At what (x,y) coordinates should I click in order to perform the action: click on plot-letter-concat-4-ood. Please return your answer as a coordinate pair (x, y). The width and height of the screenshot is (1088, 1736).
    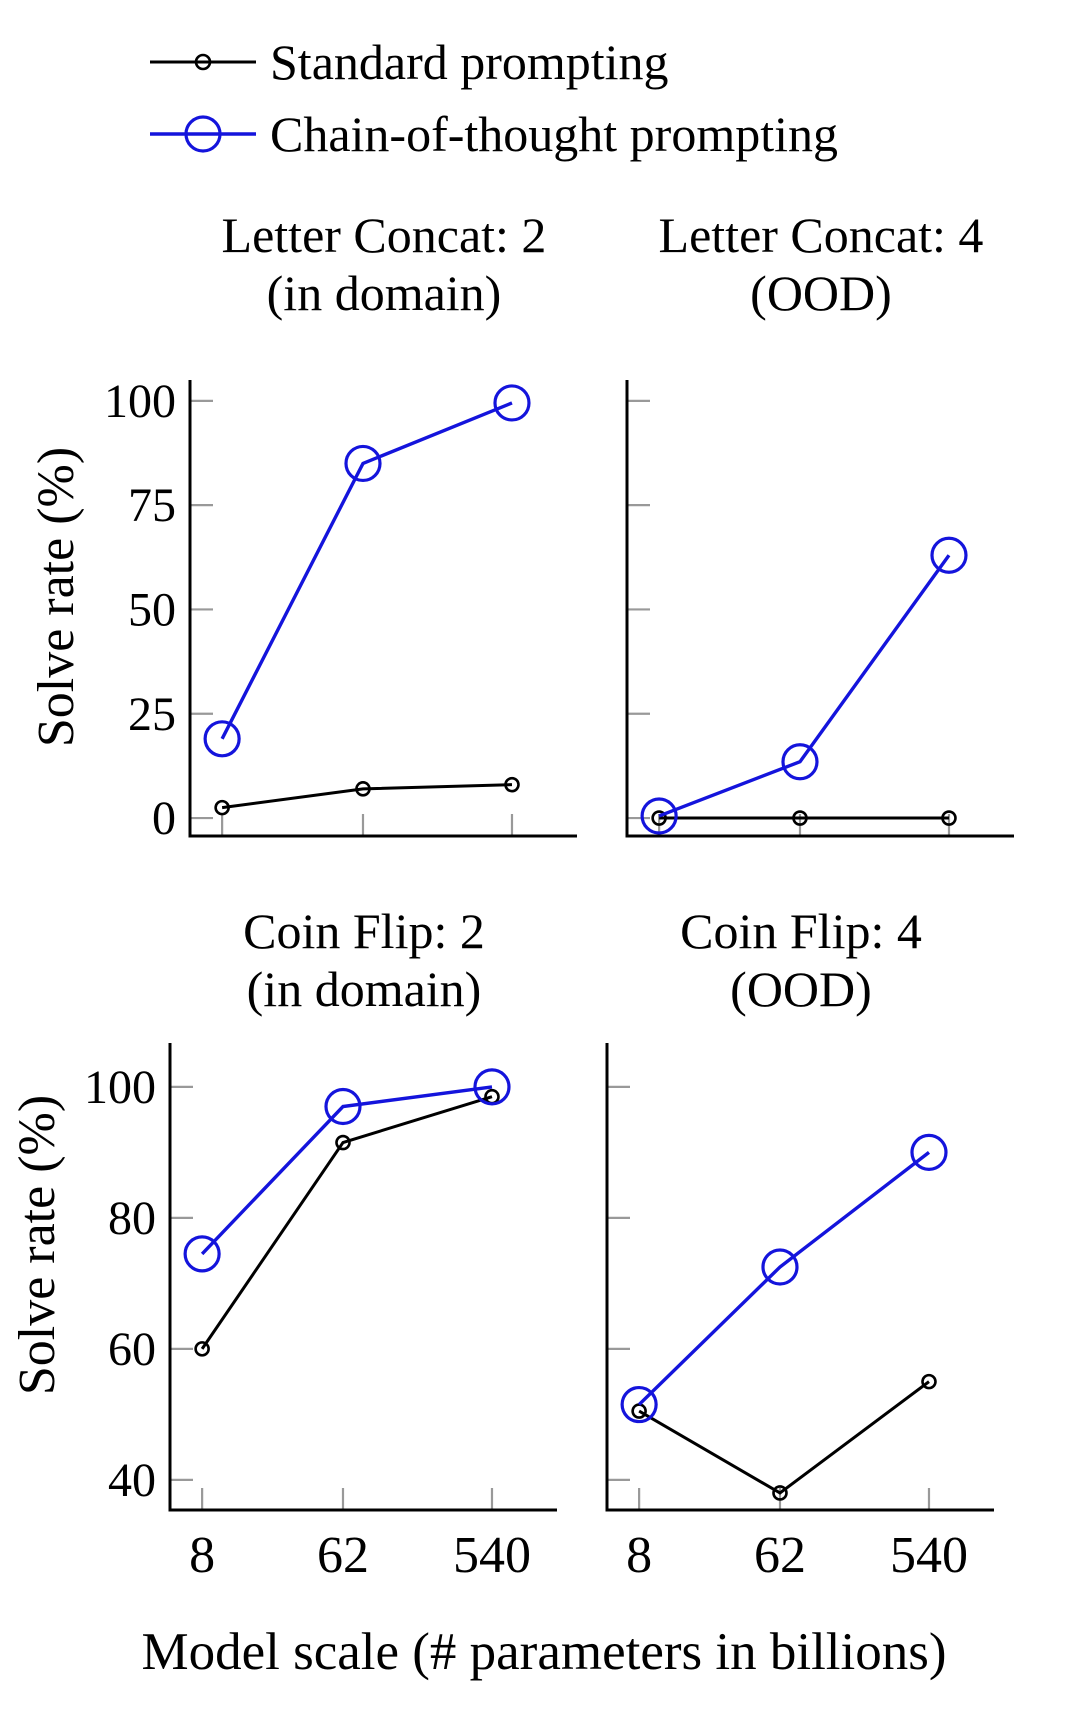
    Looking at the image, I should click on (819, 609).